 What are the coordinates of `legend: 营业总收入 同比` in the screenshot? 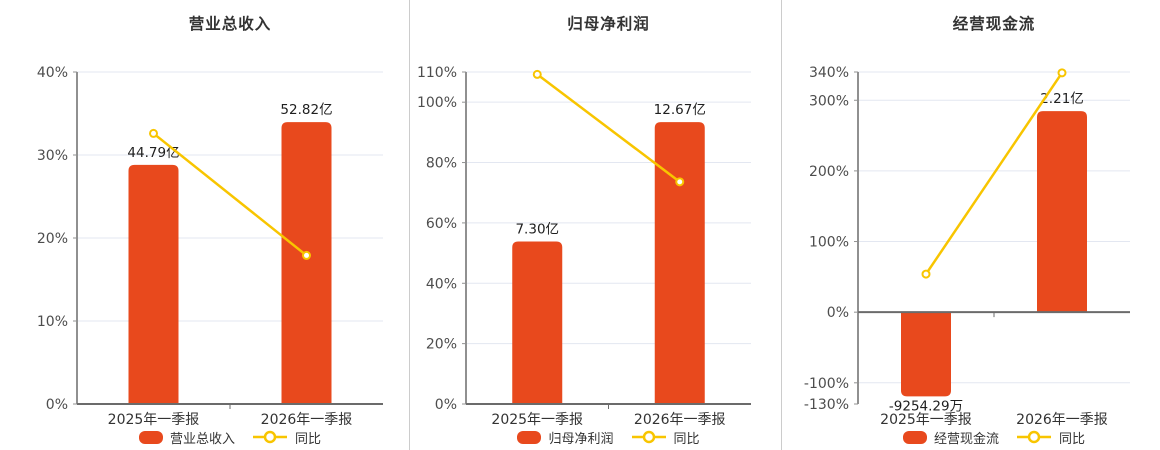 It's located at (230, 437).